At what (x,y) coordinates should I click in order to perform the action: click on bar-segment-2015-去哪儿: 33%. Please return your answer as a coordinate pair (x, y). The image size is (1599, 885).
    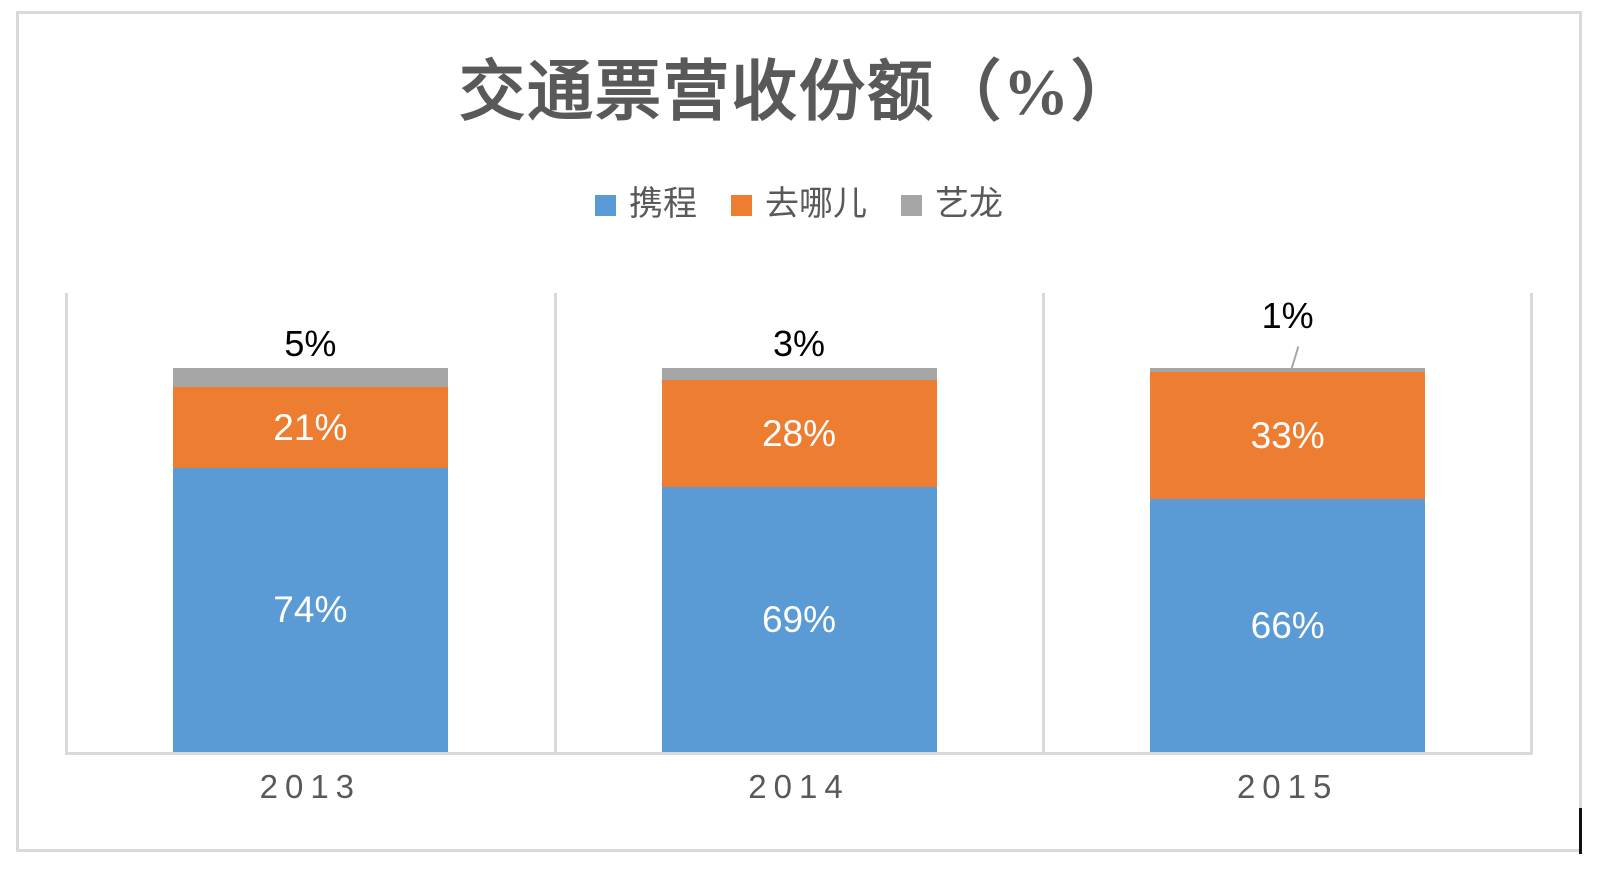
    Looking at the image, I should click on (1288, 435).